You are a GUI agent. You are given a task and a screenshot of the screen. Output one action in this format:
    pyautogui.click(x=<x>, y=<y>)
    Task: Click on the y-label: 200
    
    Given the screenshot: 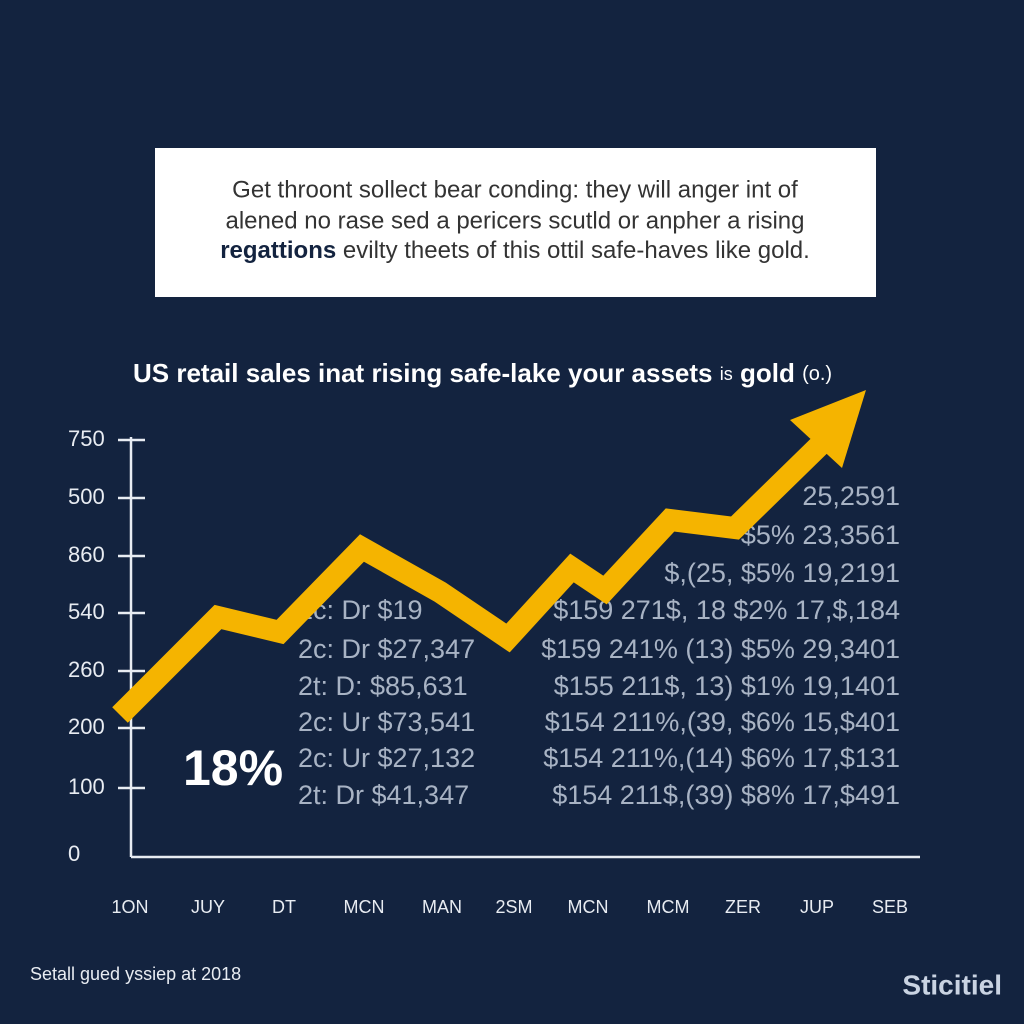 What is the action you would take?
    pyautogui.click(x=86, y=726)
    